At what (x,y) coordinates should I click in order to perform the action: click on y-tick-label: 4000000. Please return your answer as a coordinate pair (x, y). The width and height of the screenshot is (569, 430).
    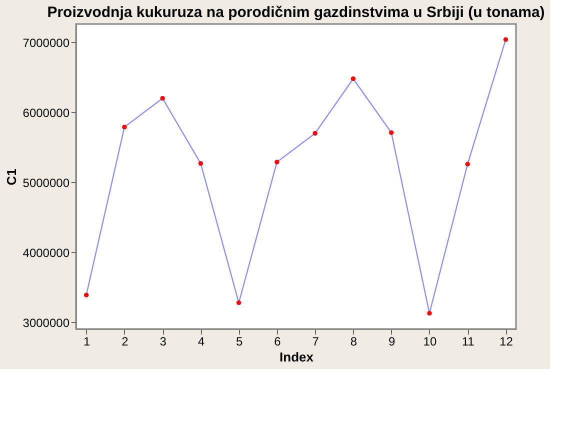
    Looking at the image, I should click on (46, 253).